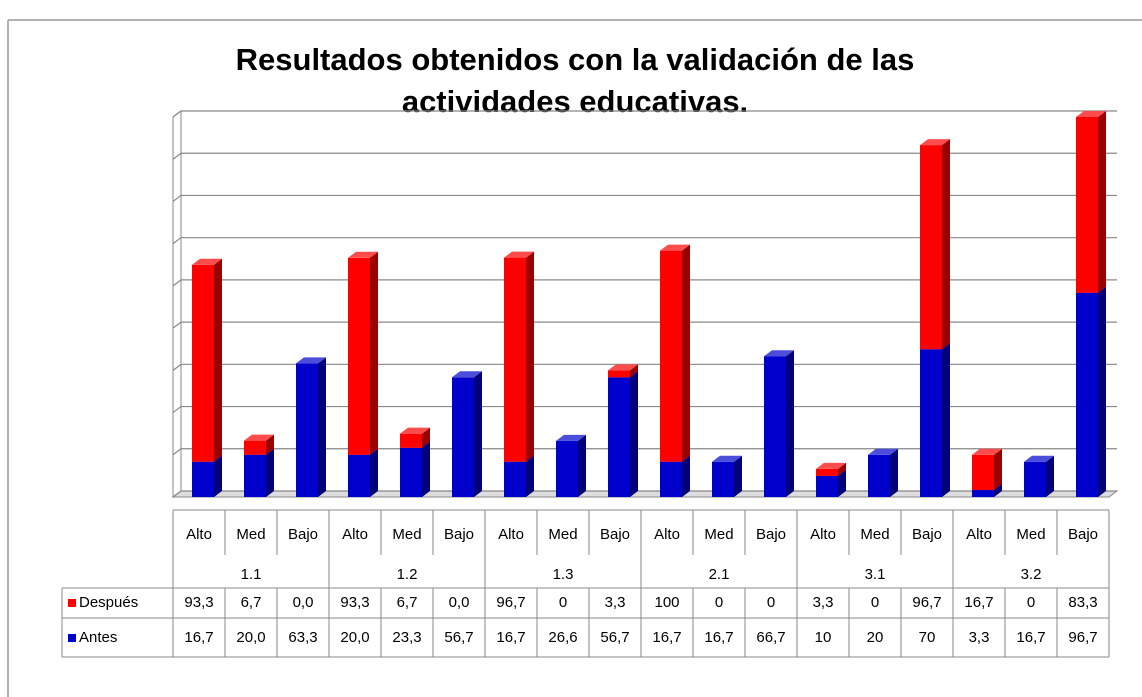 The height and width of the screenshot is (697, 1142). What do you see at coordinates (875, 574) in the screenshot?
I see `group-label: 3.1` at bounding box center [875, 574].